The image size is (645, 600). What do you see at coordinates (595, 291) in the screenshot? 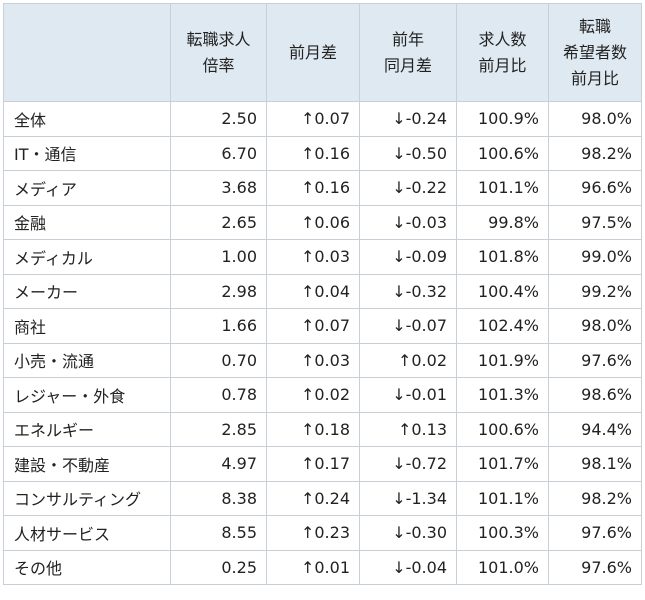
I see `seekers-mom-cell: 99.2%` at bounding box center [595, 291].